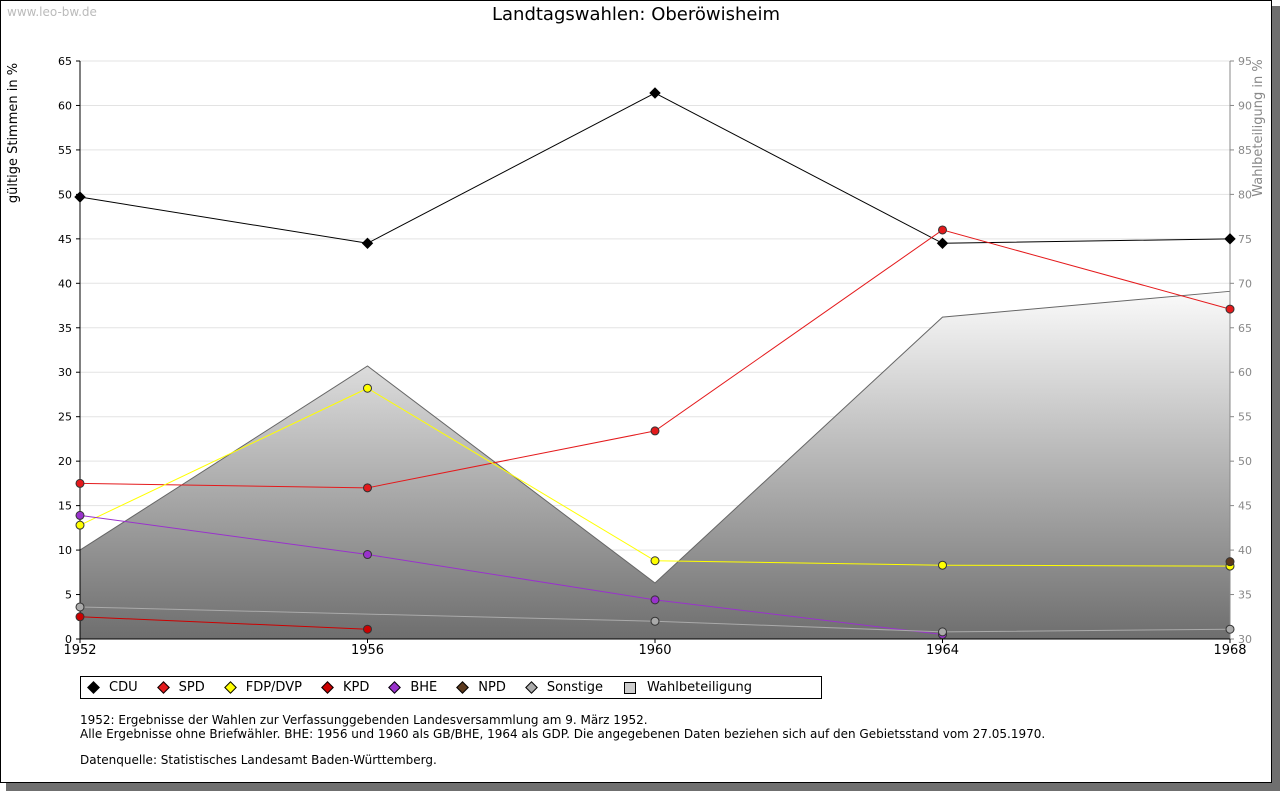  What do you see at coordinates (65, 461) in the screenshot?
I see `y-tick-label: 20` at bounding box center [65, 461].